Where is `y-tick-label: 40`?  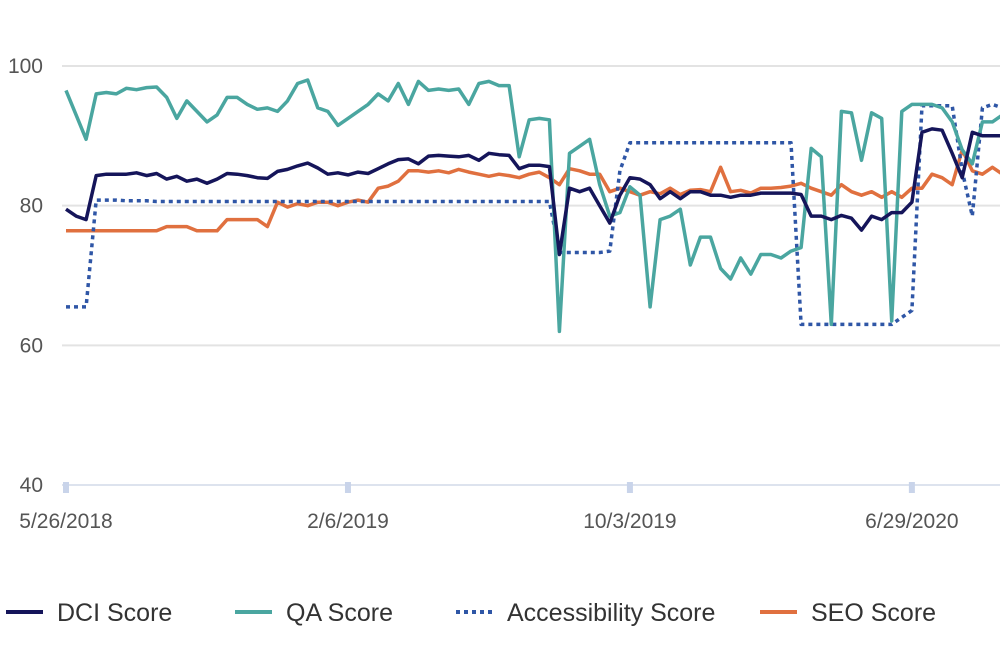
y-tick-label: 40 is located at coordinates (31, 485).